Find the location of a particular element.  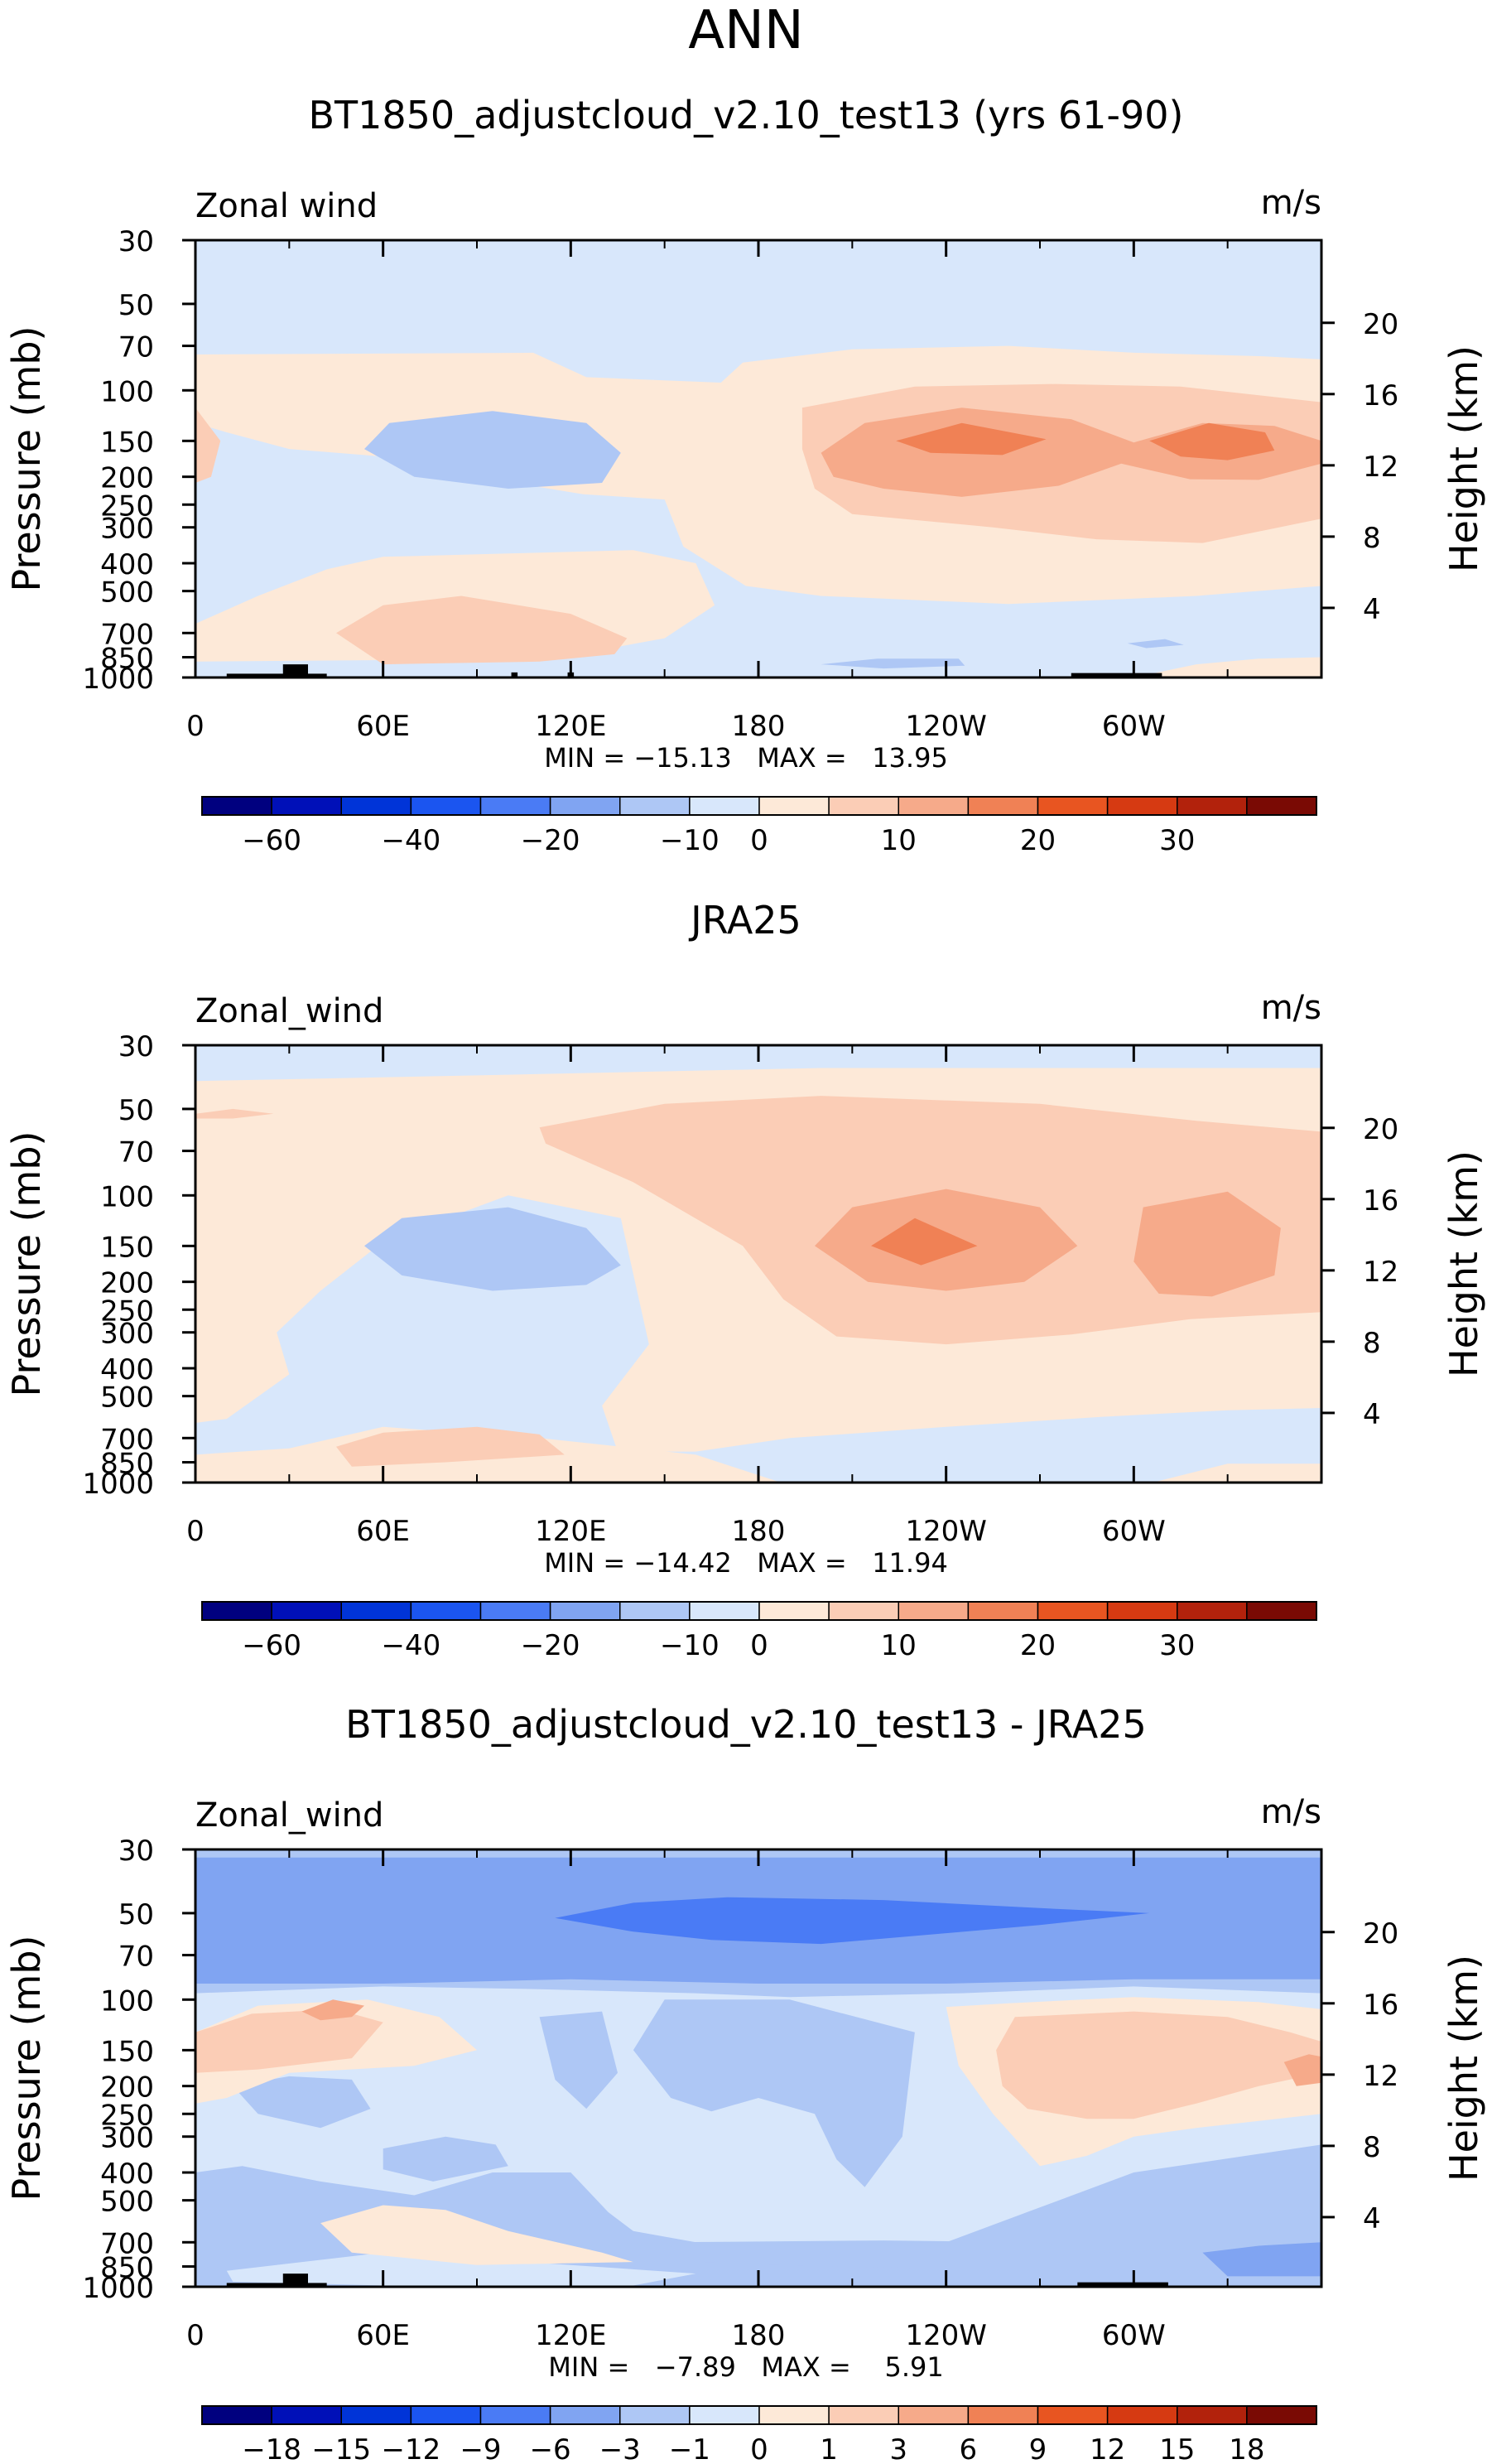

lon-tick-label: 180 is located at coordinates (759, 726).